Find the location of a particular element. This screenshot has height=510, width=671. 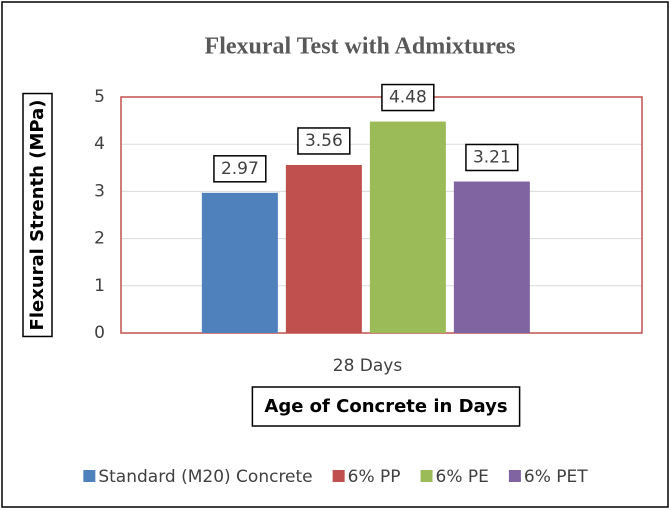

data-label: 3.56 is located at coordinates (324, 141).